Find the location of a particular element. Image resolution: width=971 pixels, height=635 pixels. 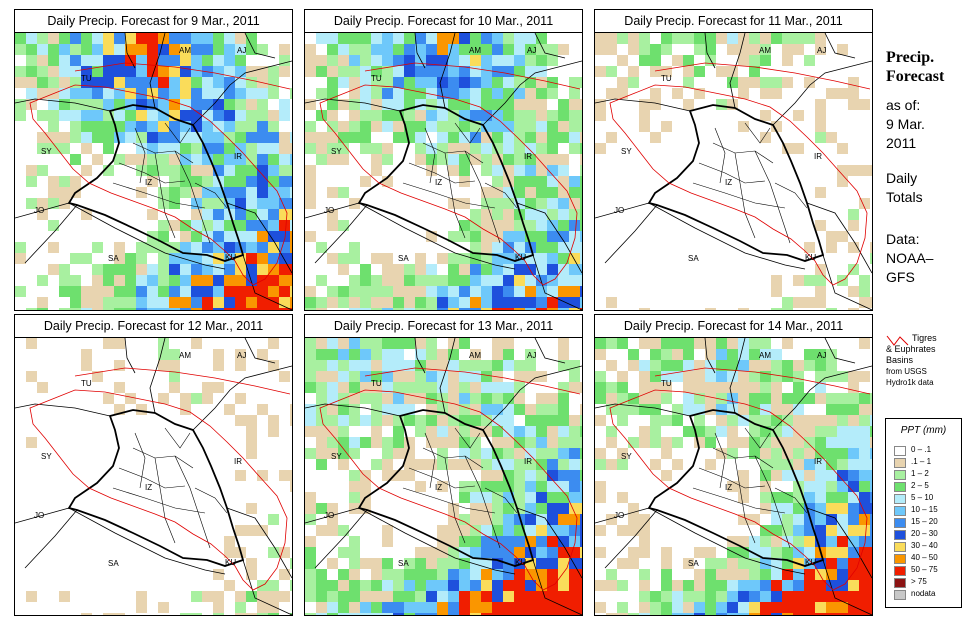

panel-title: Daily Precip. Forecast for 12 Mar., 2011 is located at coordinates (153, 326).